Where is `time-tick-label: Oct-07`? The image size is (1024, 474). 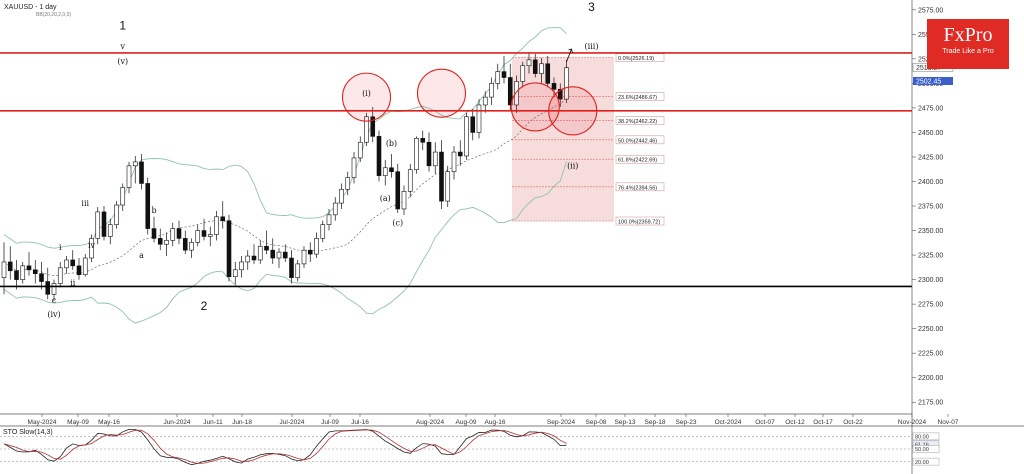 time-tick-label: Oct-07 is located at coordinates (765, 422).